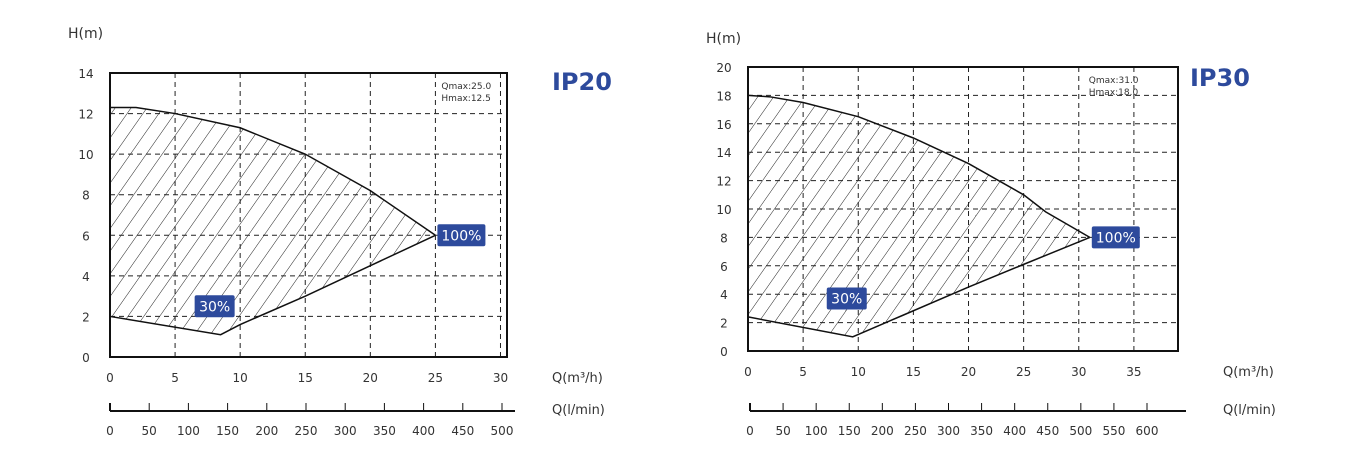 The image size is (1348, 465). Describe the element at coordinates (1114, 93) in the screenshot. I see `annotation-text: Hmax:18.0` at that location.